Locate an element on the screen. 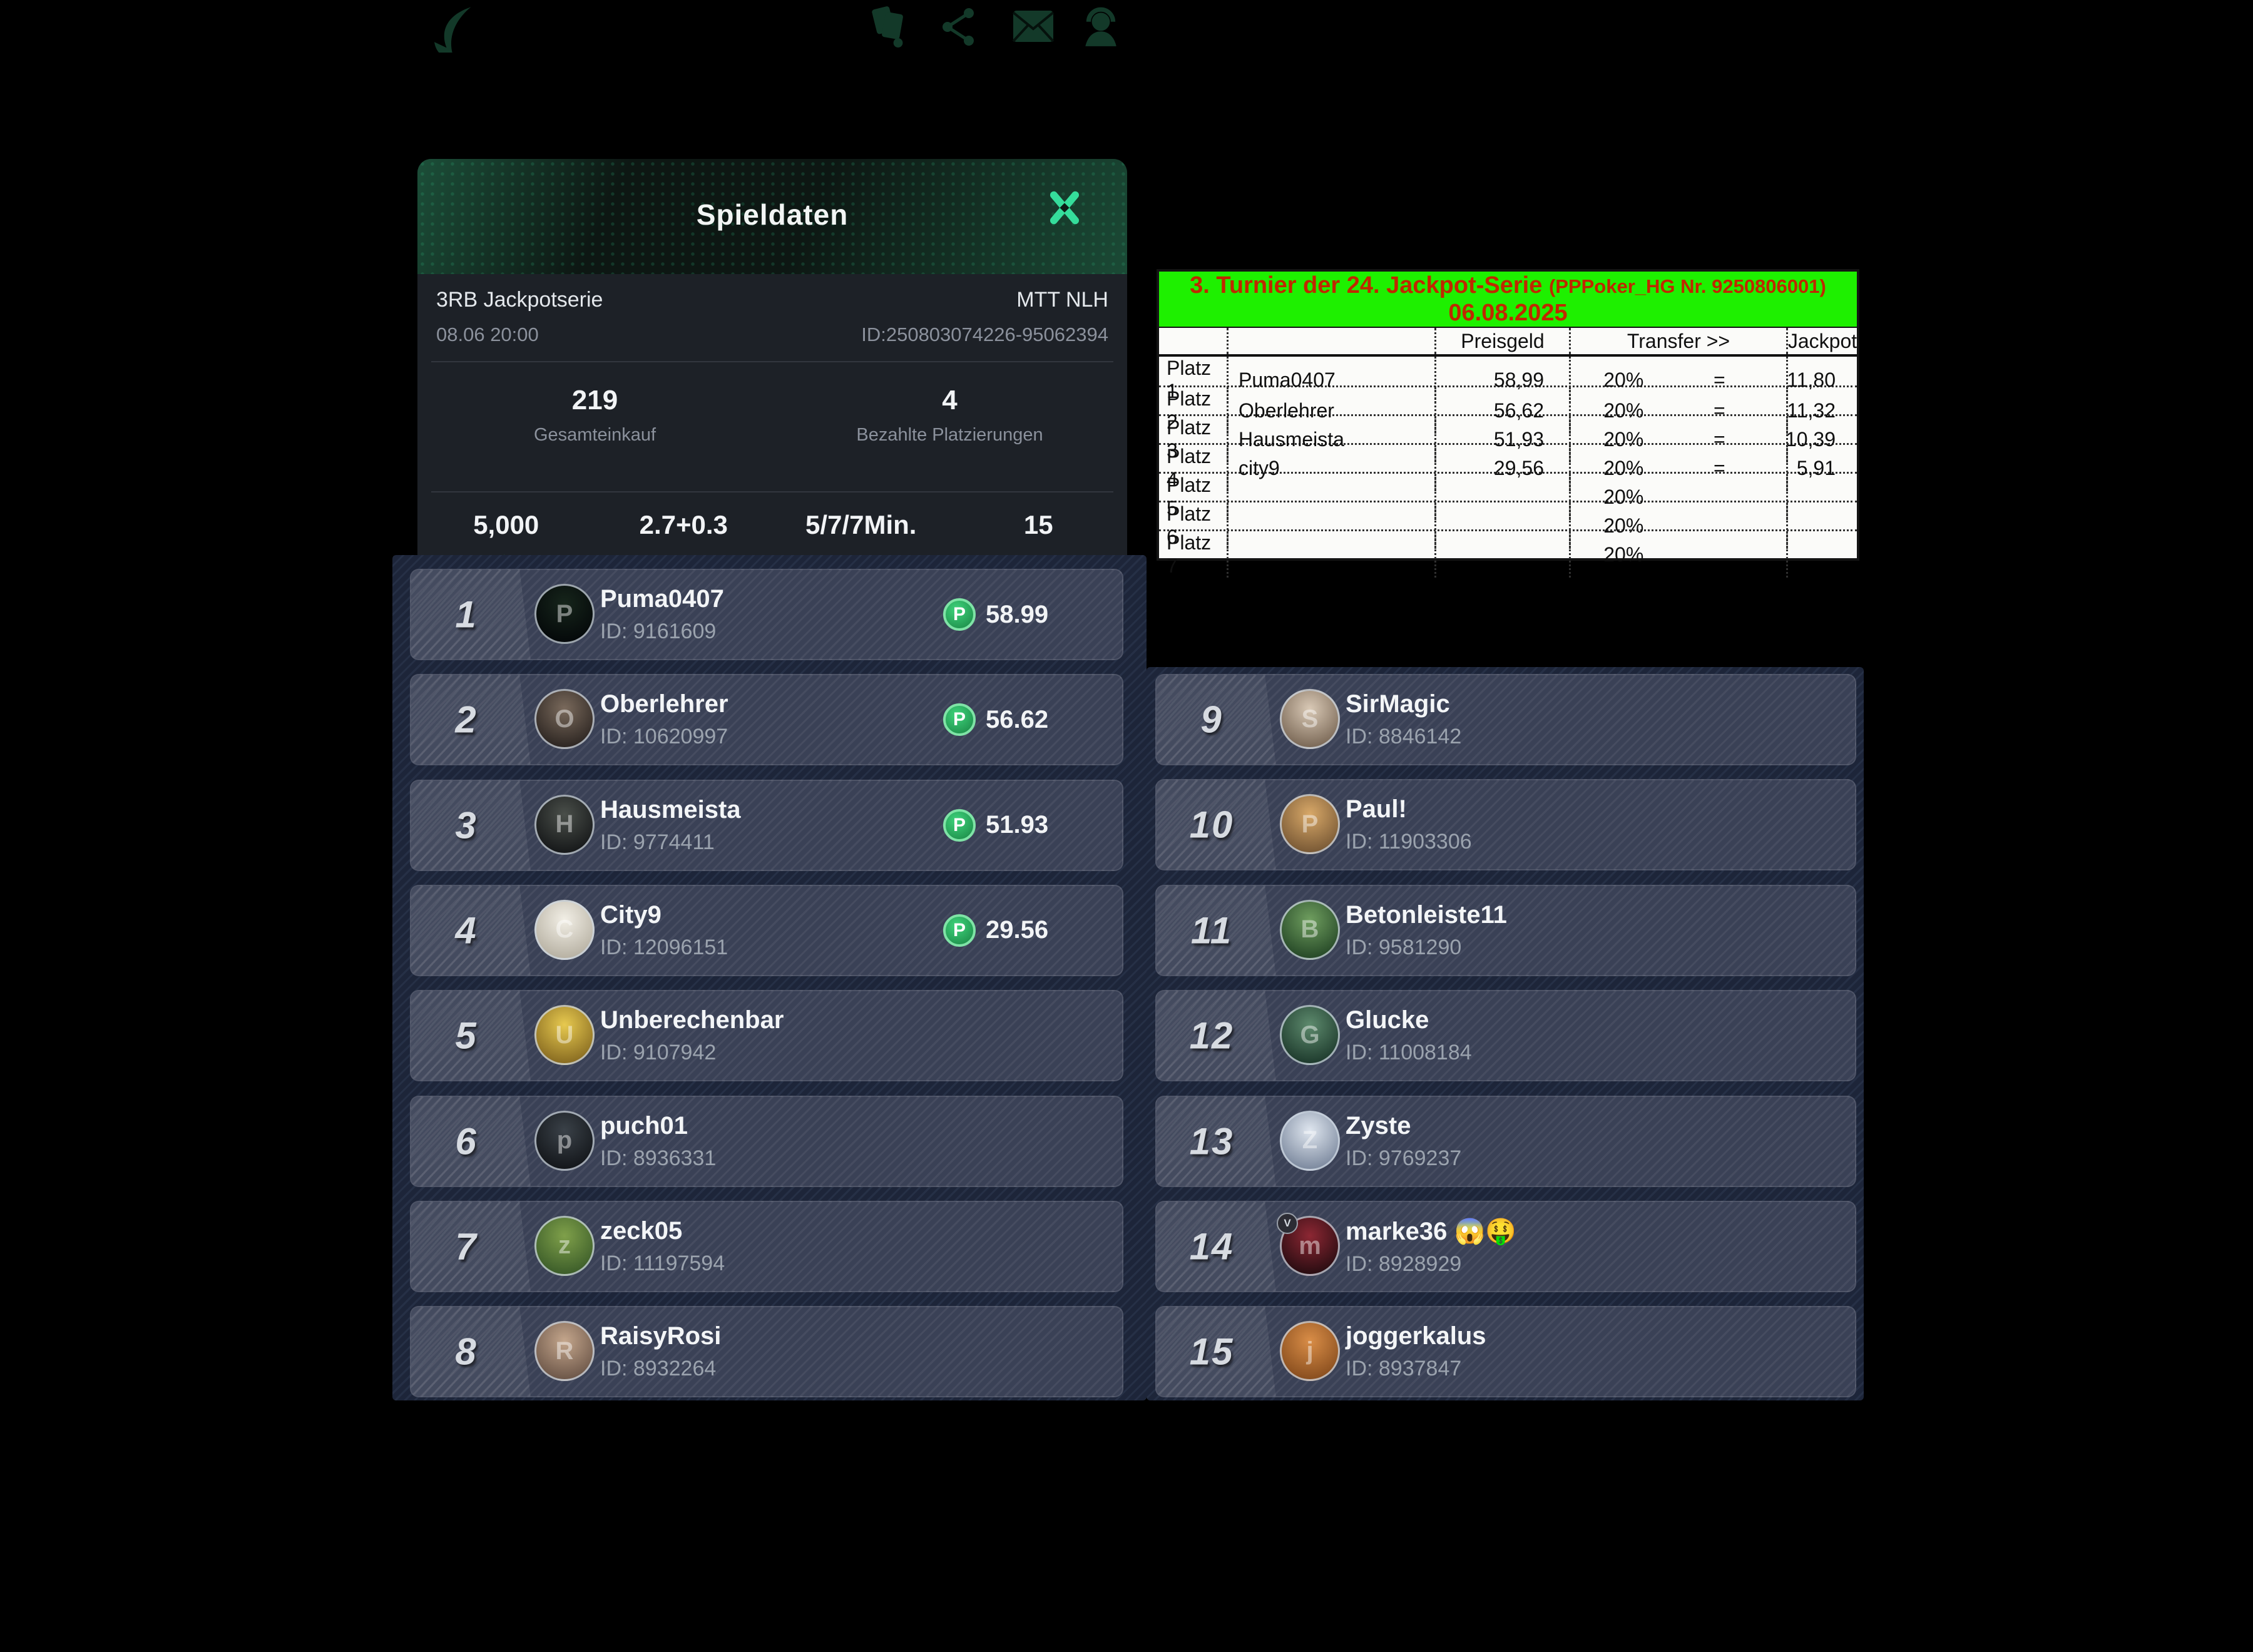 The height and width of the screenshot is (1652, 2253). rank-badge: 10 is located at coordinates (1215, 824).